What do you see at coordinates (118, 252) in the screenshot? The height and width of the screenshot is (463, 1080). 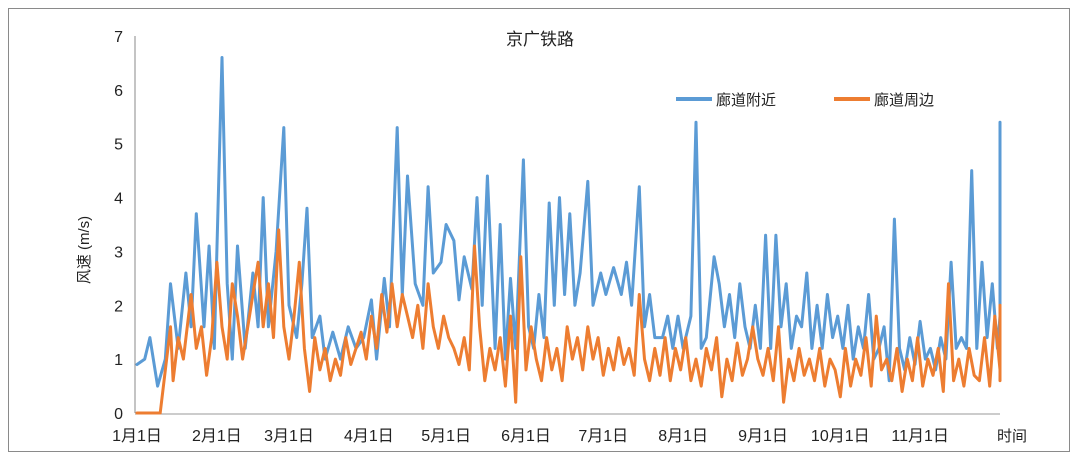 I see `y-tick-label: 3` at bounding box center [118, 252].